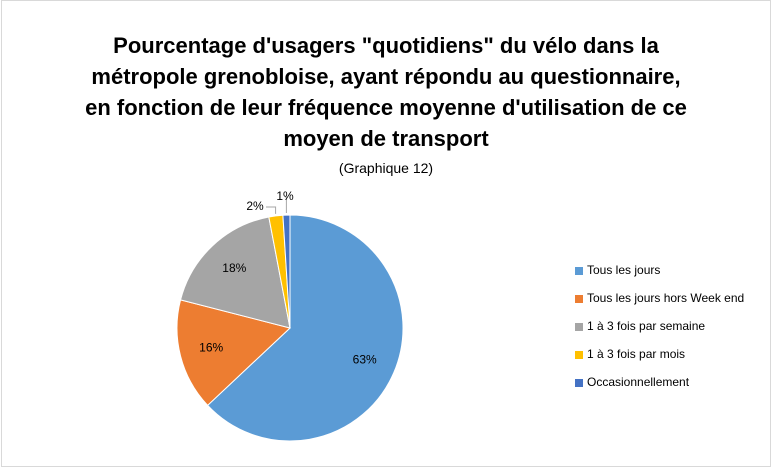  What do you see at coordinates (255, 206) in the screenshot?
I see `data-label: 2%` at bounding box center [255, 206].